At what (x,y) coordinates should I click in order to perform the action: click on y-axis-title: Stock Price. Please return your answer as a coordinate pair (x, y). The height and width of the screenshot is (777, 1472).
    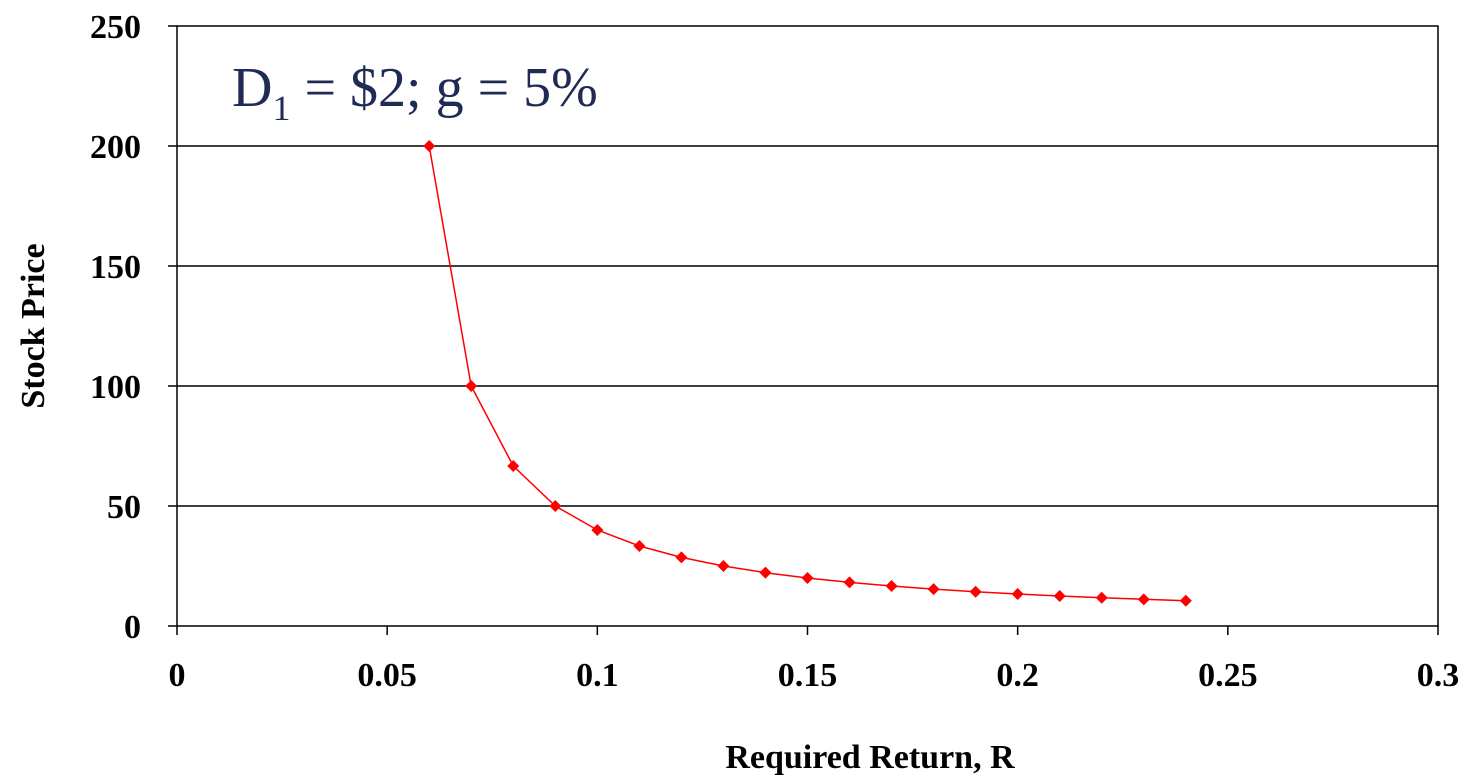
    Looking at the image, I should click on (33, 325).